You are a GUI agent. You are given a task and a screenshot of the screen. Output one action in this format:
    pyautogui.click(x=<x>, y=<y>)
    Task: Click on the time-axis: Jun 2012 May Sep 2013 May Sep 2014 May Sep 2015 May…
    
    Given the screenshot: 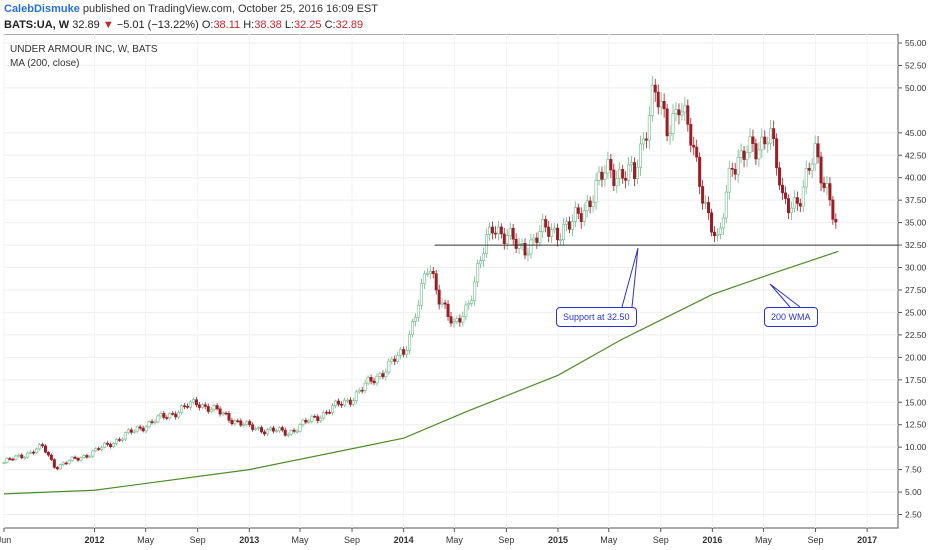 What is the action you would take?
    pyautogui.click(x=438, y=536)
    